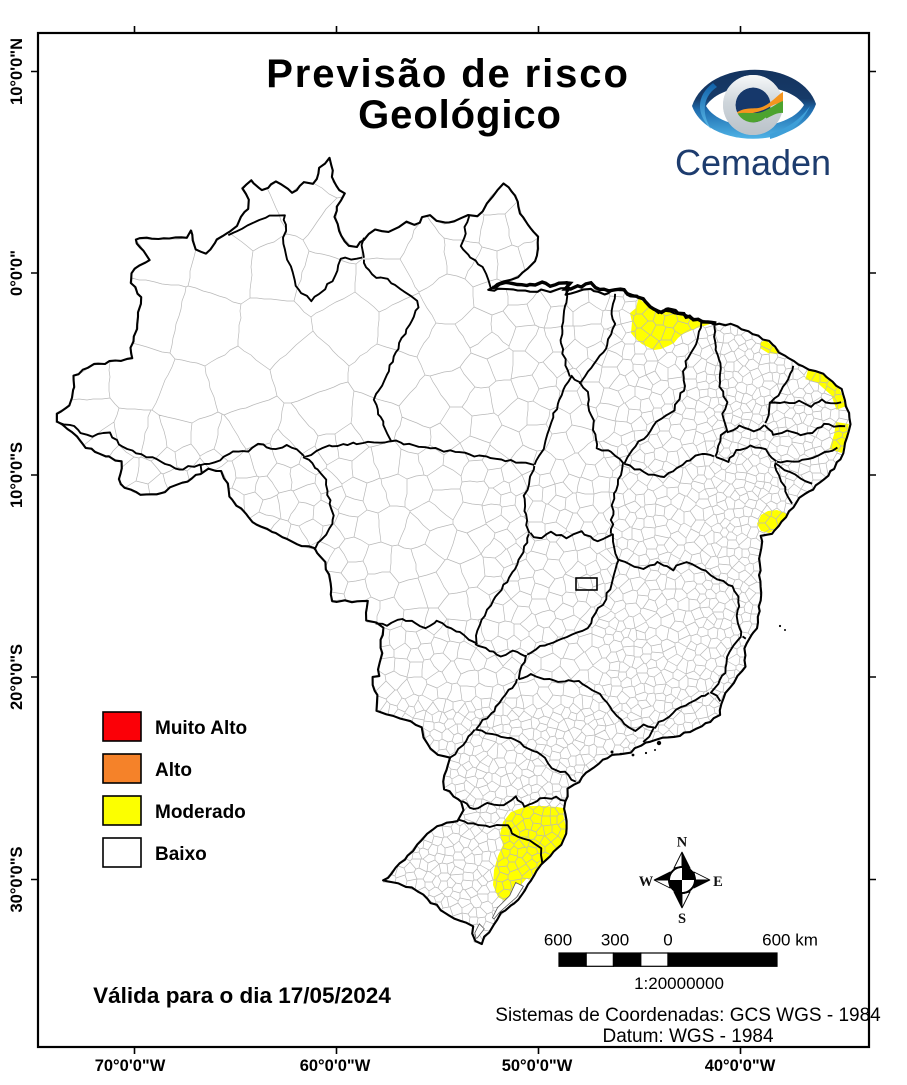 The image size is (907, 1085). I want to click on svg-text: 300, so click(615, 940).